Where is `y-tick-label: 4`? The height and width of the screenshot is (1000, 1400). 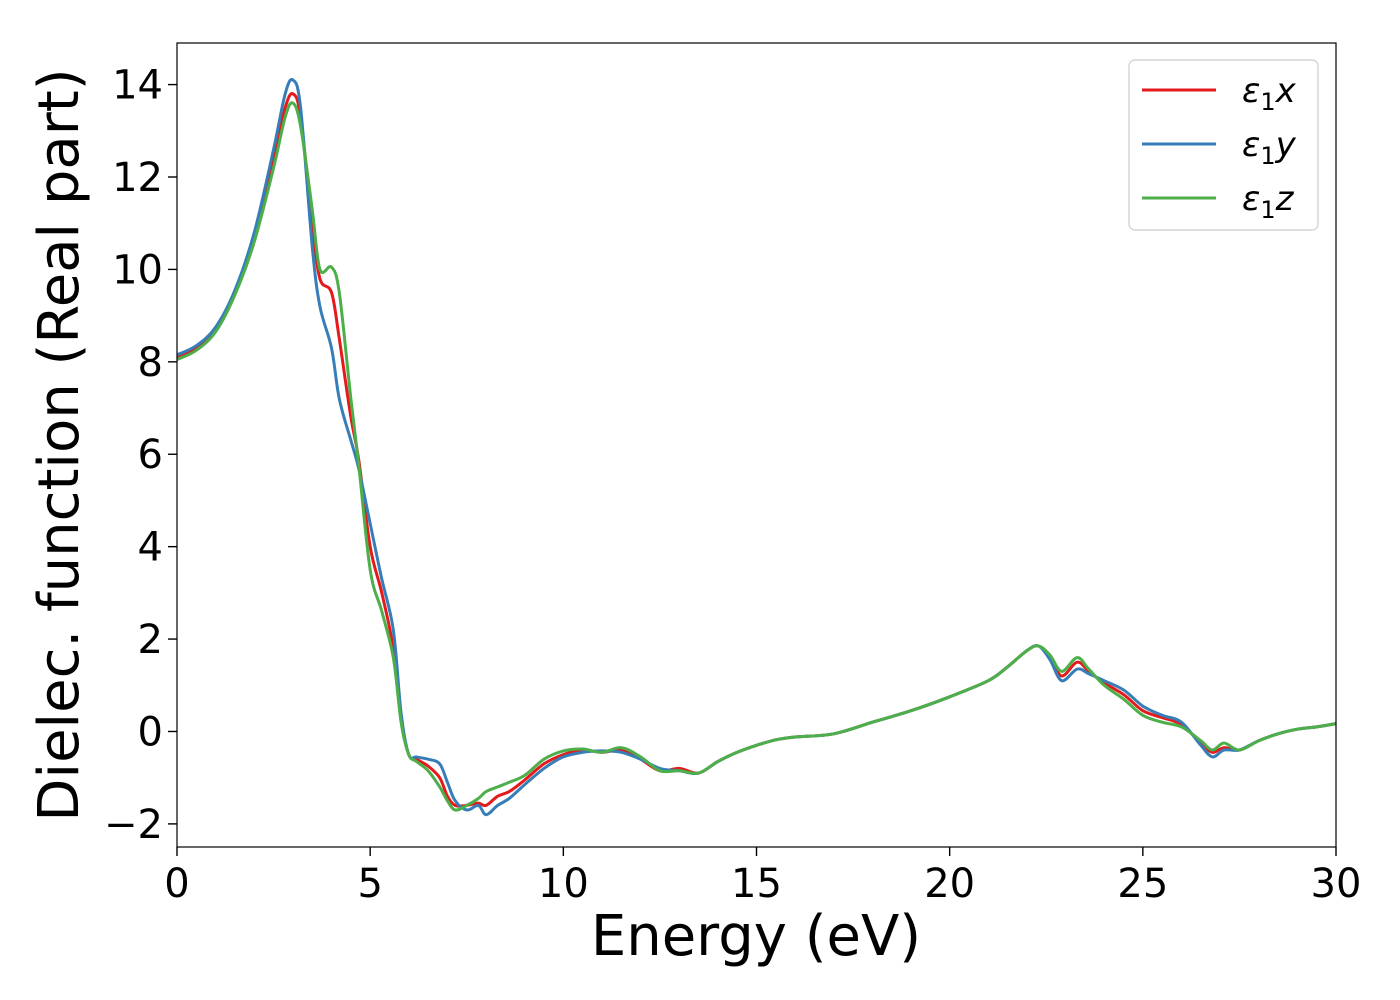 y-tick-label: 4 is located at coordinates (150, 548).